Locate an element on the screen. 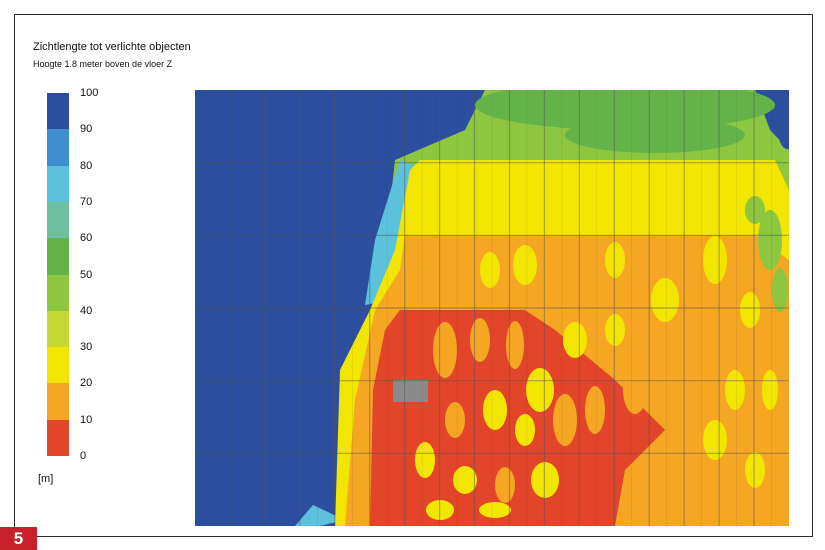 The width and height of the screenshot is (825, 550). legend-tick-label: 80 is located at coordinates (86, 165).